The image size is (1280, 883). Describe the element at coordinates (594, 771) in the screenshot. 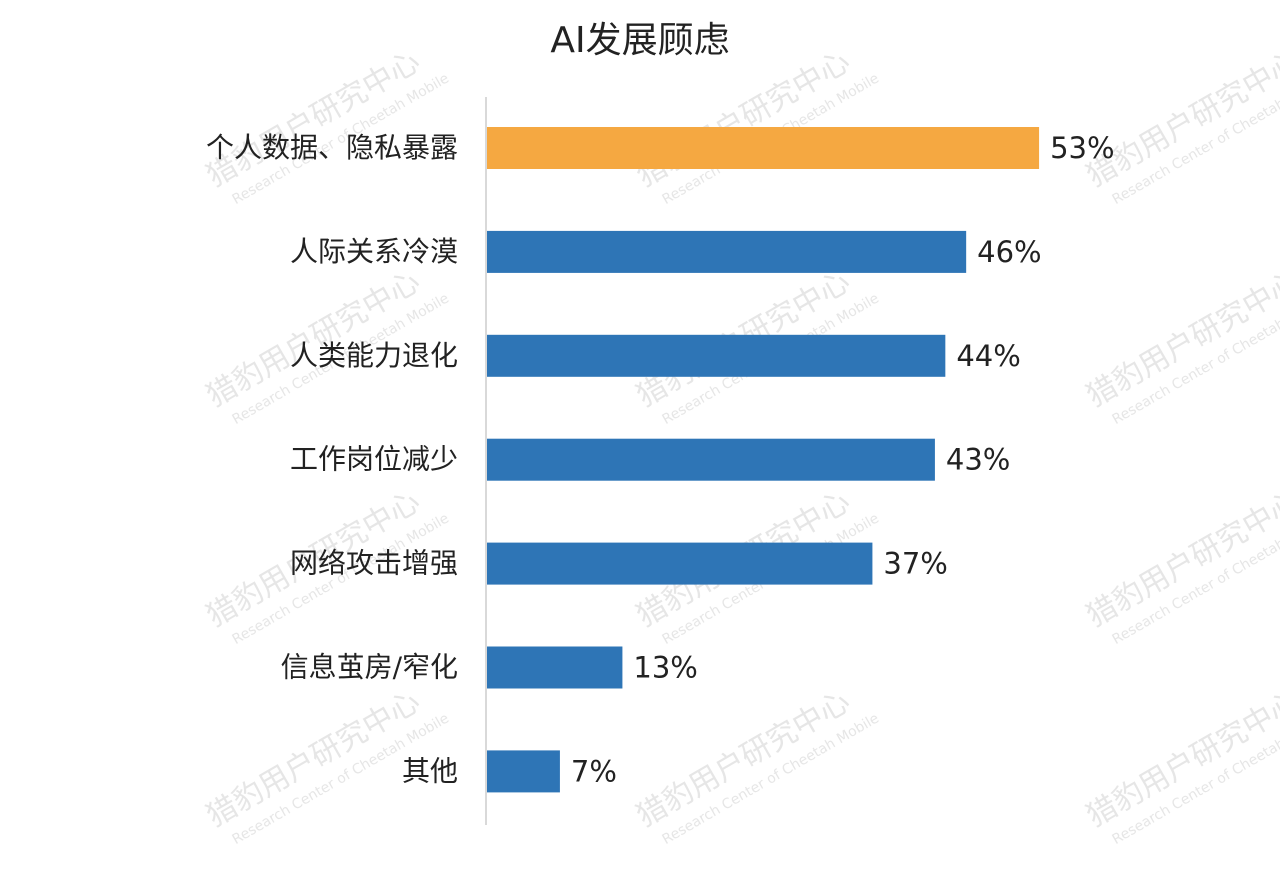

I see `value-label: 7%` at that location.